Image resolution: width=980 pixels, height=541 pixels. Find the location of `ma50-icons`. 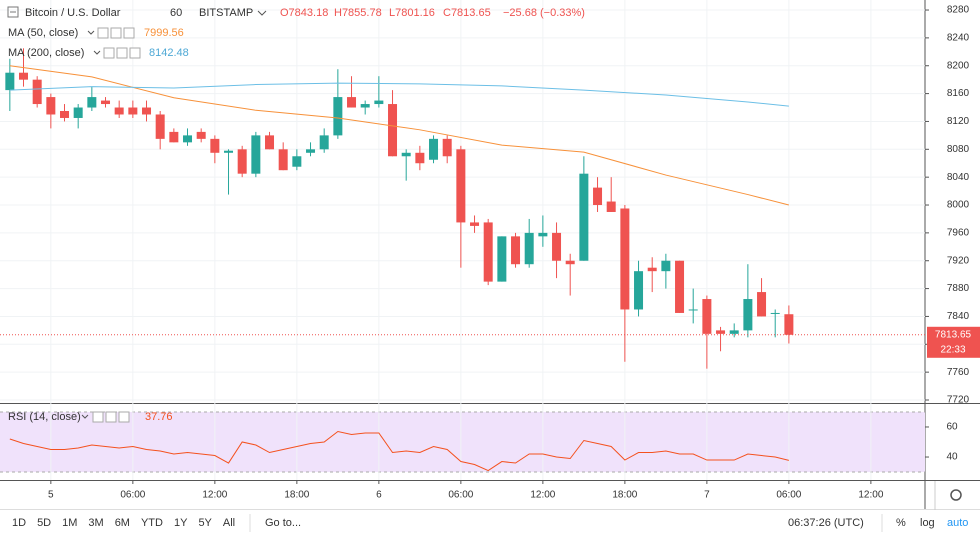

ma50-icons is located at coordinates (116, 33).